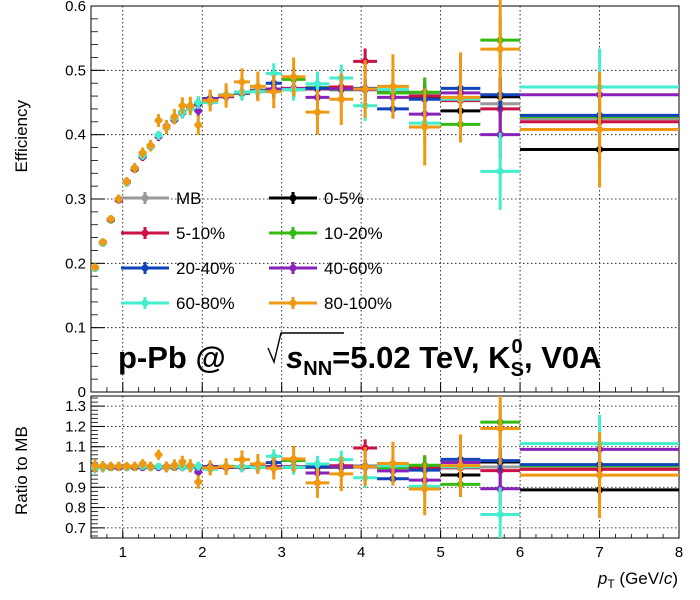 This screenshot has width=700, height=600. I want to click on x-tick-label: 6, so click(520, 552).